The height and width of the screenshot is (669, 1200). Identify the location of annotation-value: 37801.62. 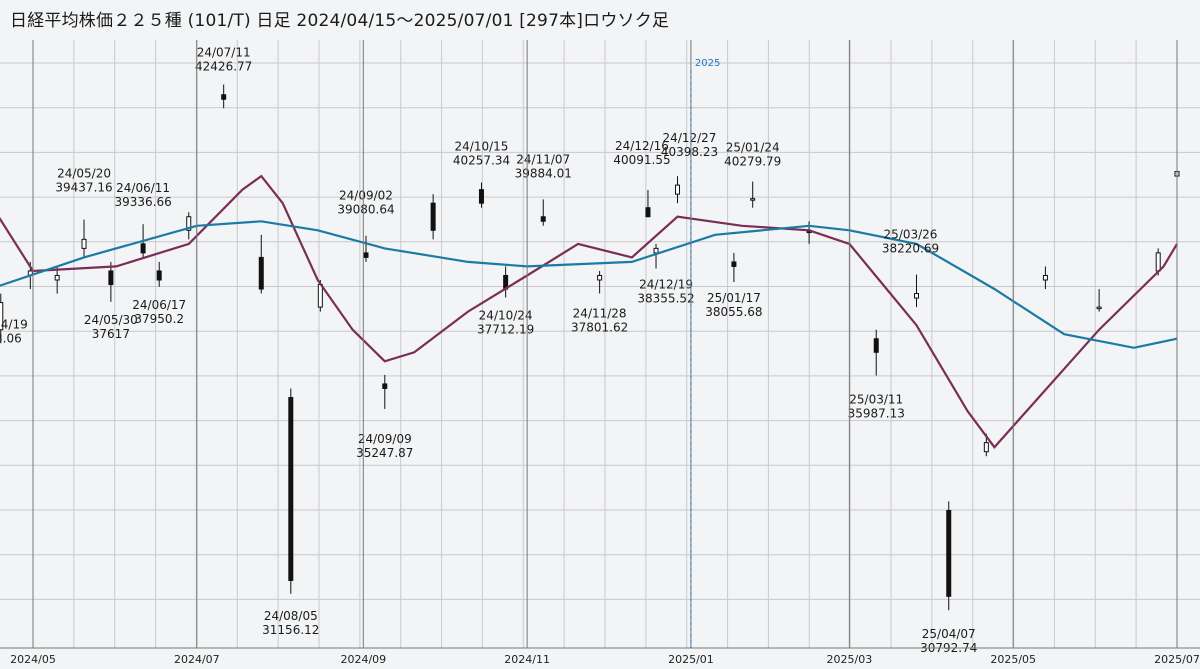
(599, 327).